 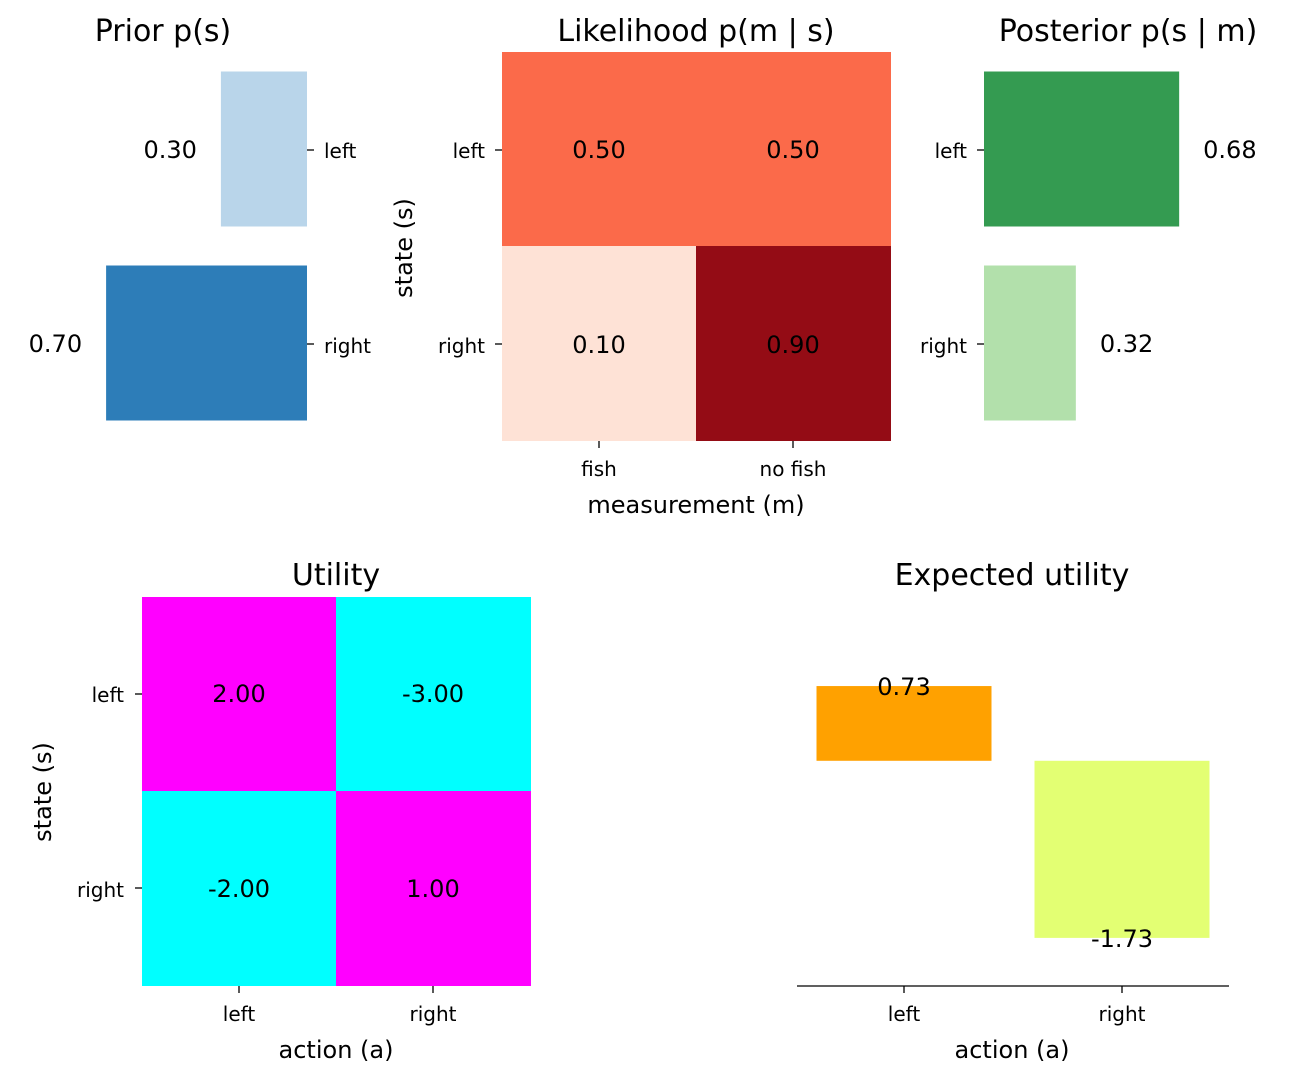 What do you see at coordinates (100, 890) in the screenshot?
I see `utility-ytick-label-right: right` at bounding box center [100, 890].